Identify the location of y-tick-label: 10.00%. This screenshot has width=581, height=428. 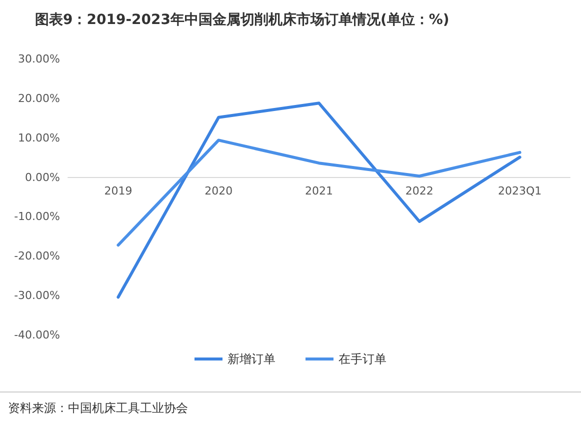
(39, 137).